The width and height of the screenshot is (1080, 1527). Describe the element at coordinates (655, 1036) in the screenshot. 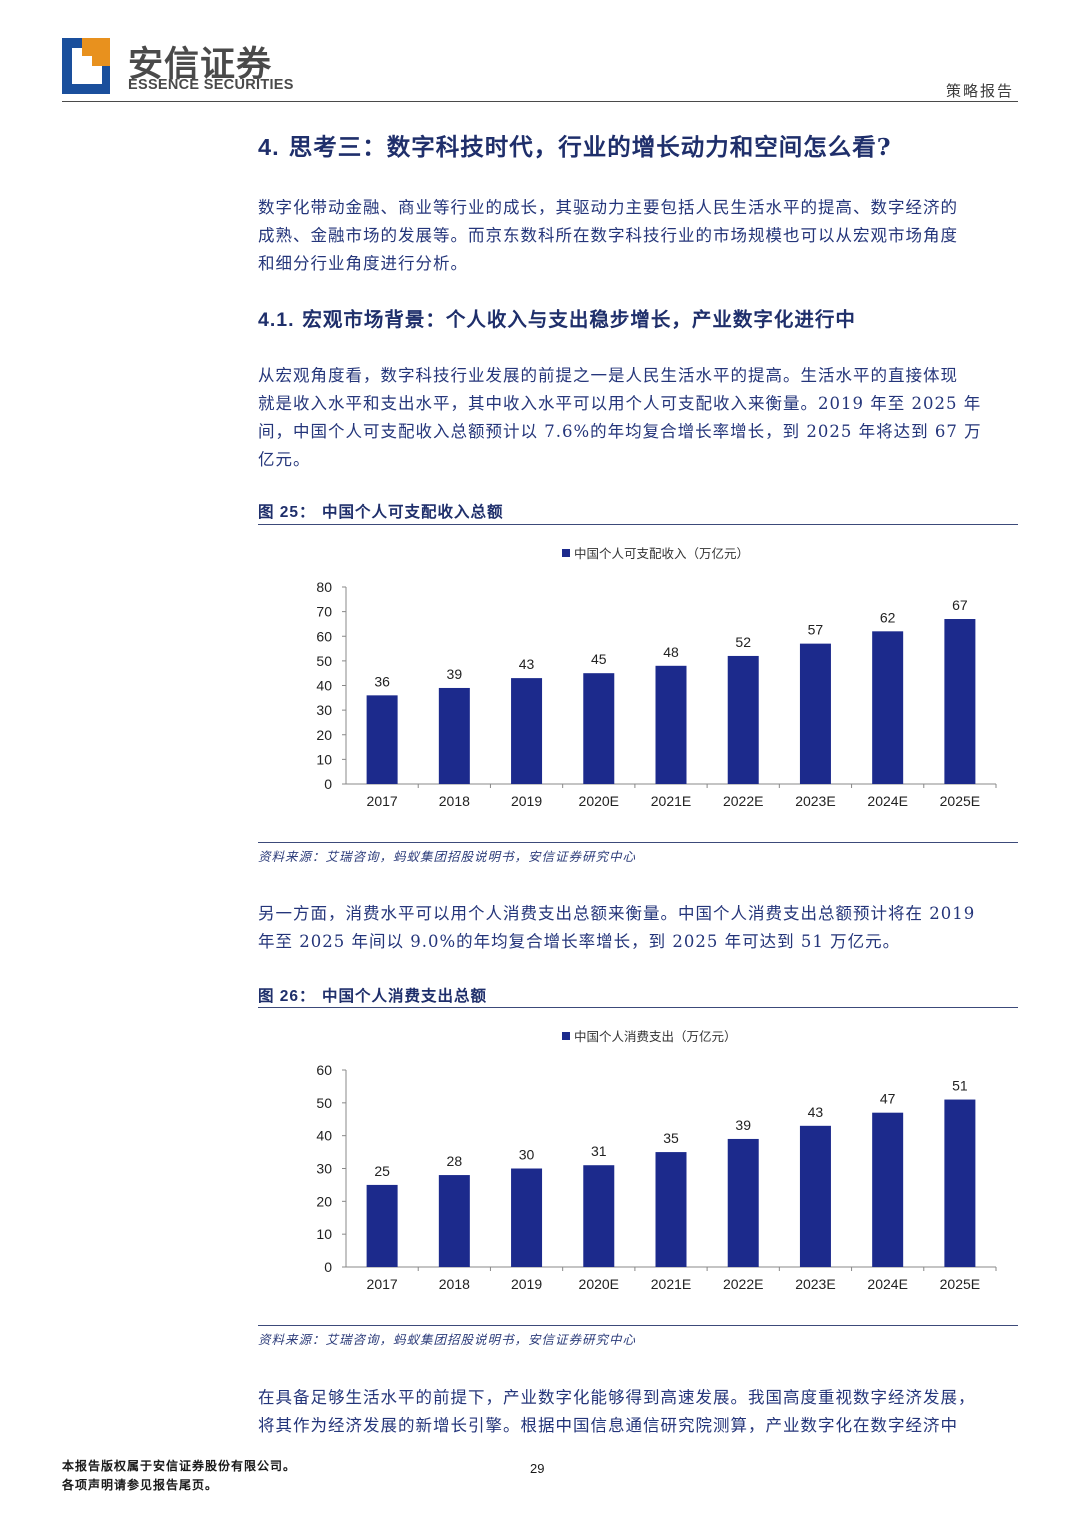

I see `legend-label: 中国个人消费支出（万亿元）` at that location.